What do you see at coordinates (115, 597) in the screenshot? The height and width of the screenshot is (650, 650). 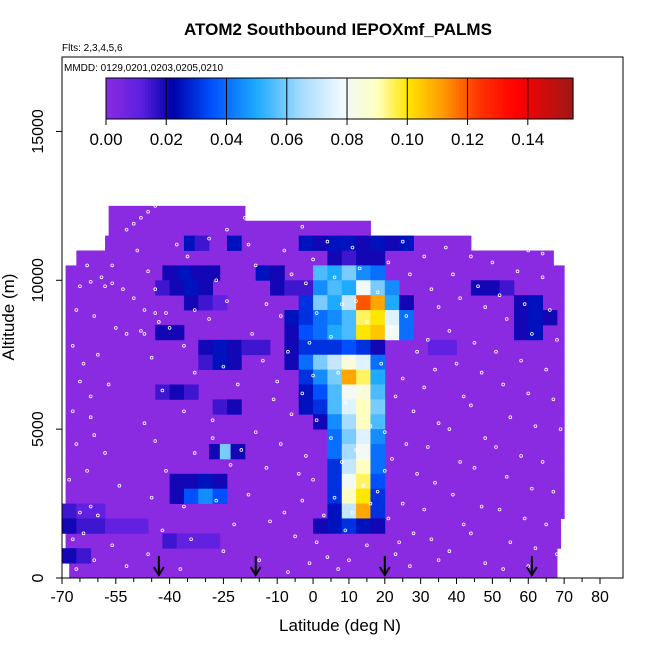 I see `x-tick-label: -55` at bounding box center [115, 597].